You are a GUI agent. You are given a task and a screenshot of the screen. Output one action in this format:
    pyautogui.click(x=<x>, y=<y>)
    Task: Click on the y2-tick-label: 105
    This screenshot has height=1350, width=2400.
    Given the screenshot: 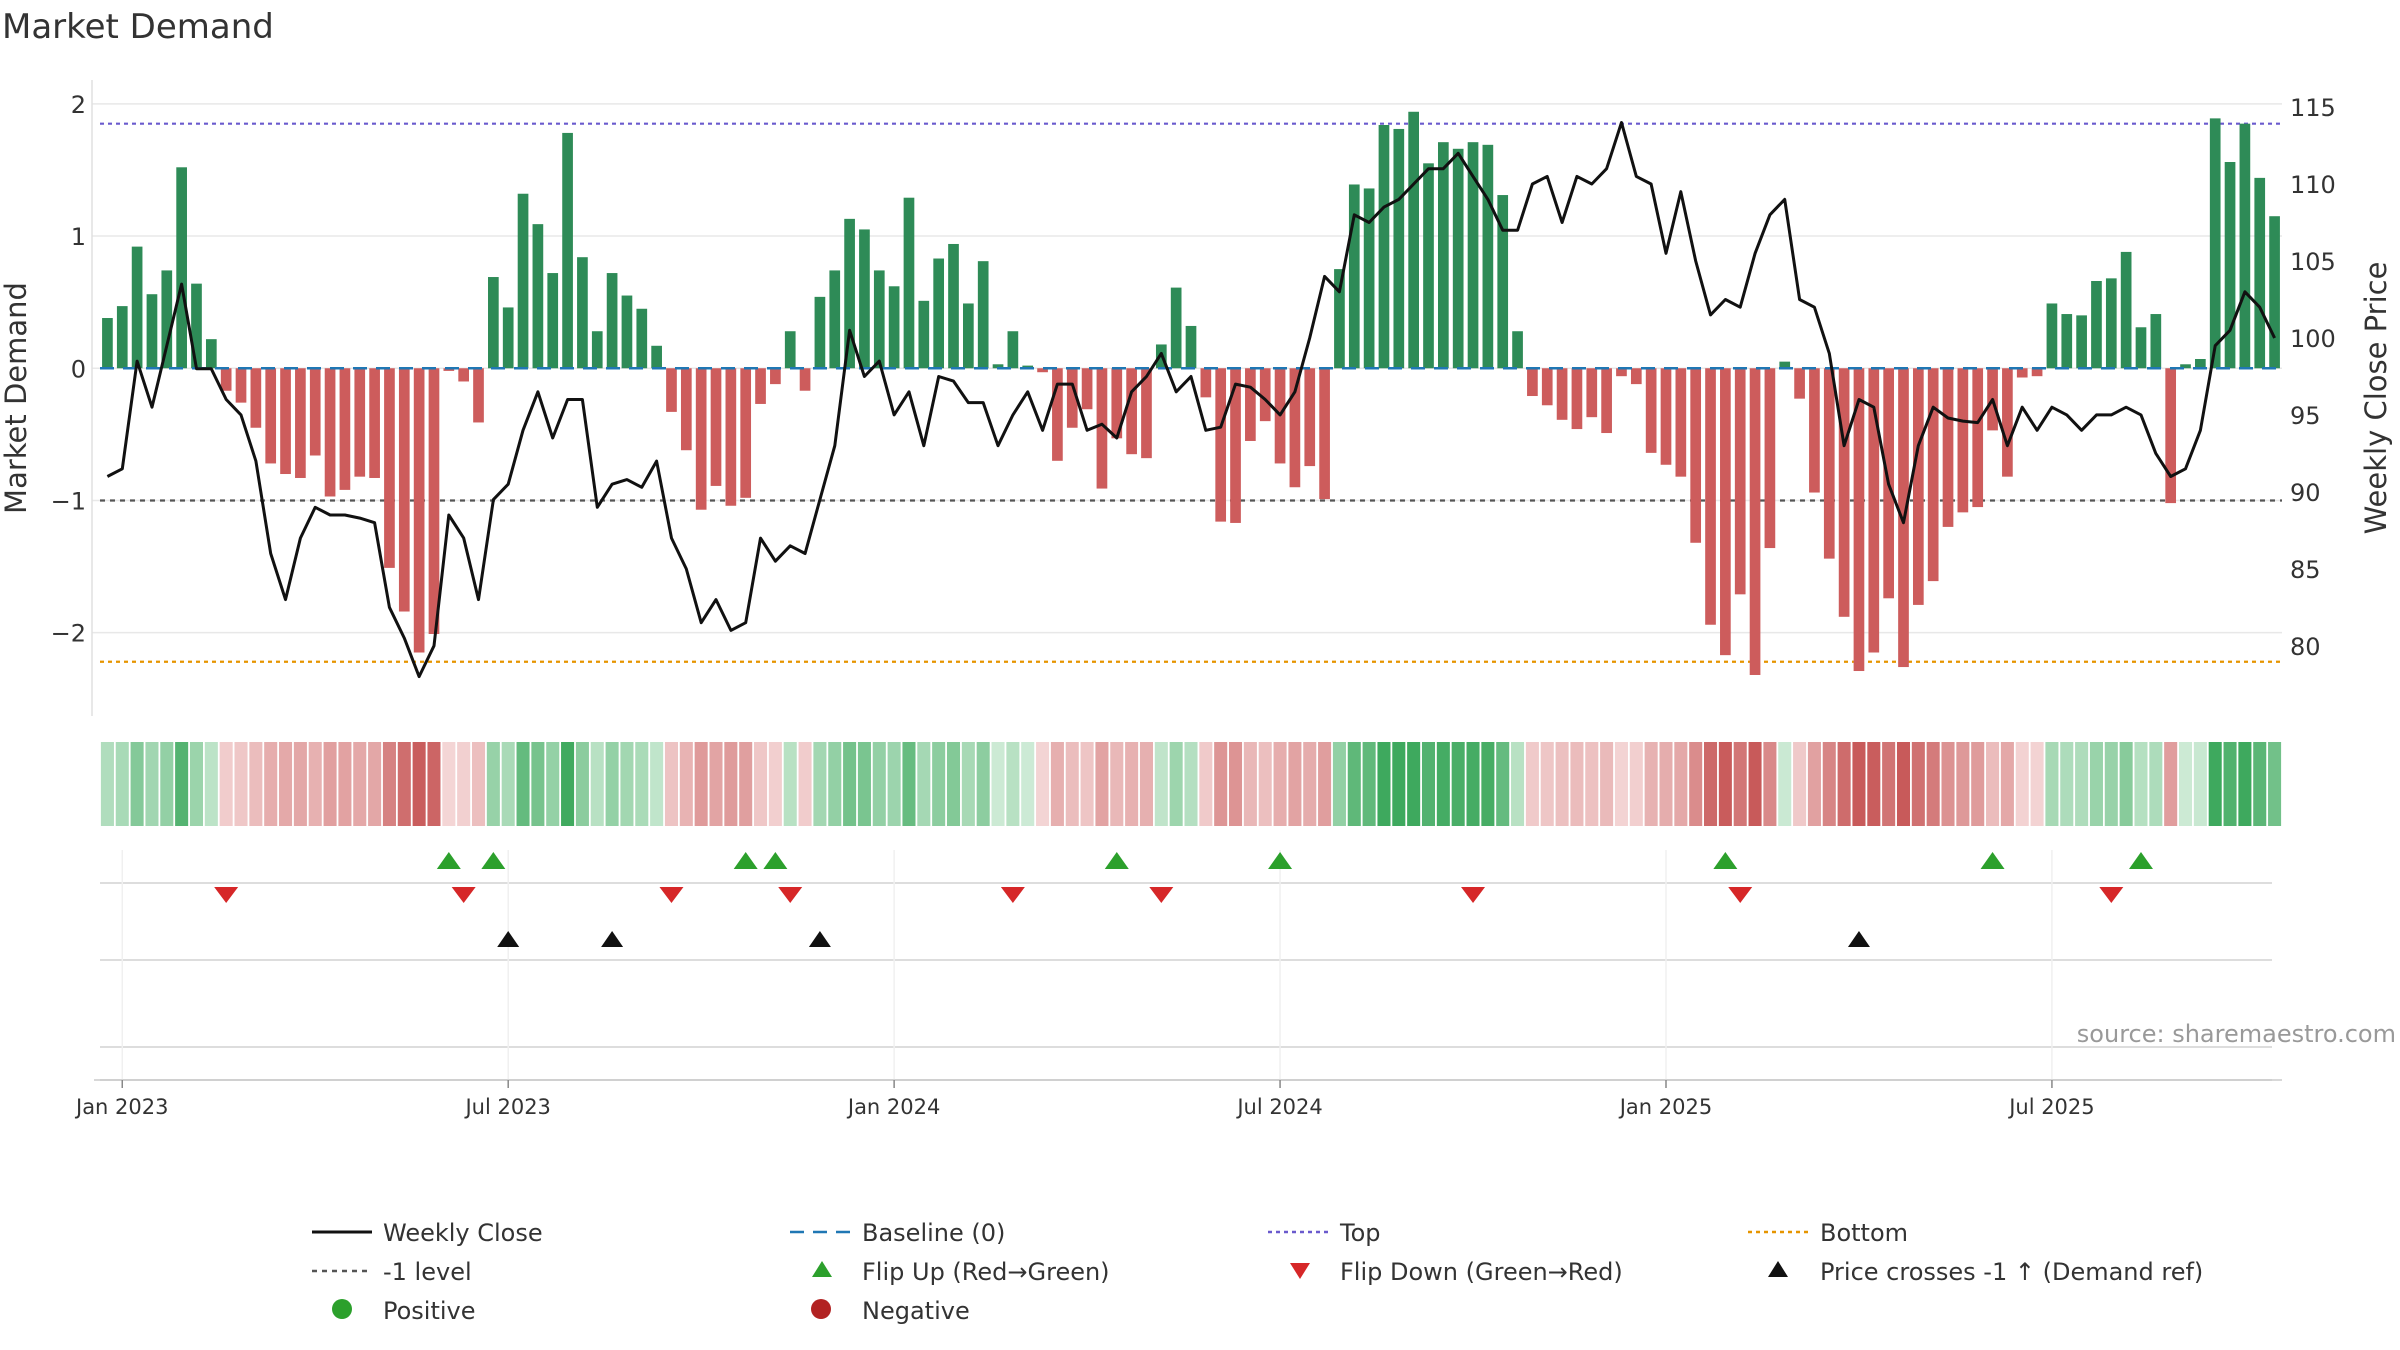 What is the action you would take?
    pyautogui.click(x=2313, y=262)
    